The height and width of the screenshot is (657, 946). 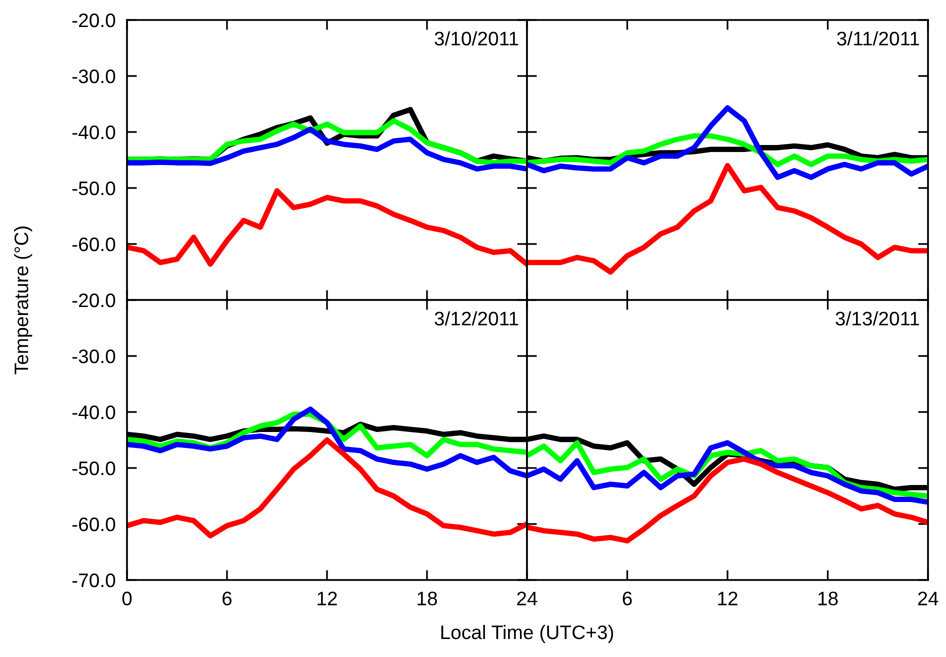 What do you see at coordinates (476, 318) in the screenshot?
I see `annotation: 3/12/2011` at bounding box center [476, 318].